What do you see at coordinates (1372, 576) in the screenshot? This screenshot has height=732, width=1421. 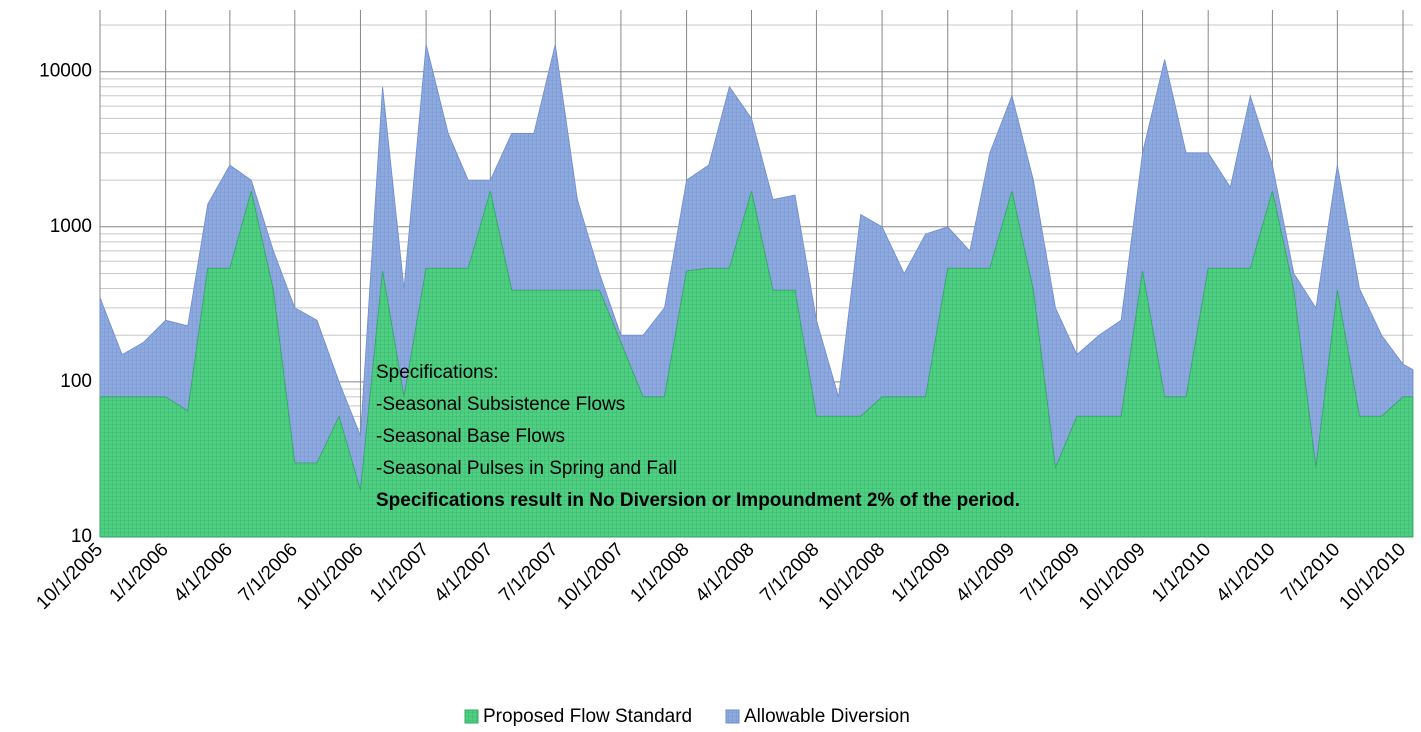 I see `x-tick-label: 10/1/2010` at bounding box center [1372, 576].